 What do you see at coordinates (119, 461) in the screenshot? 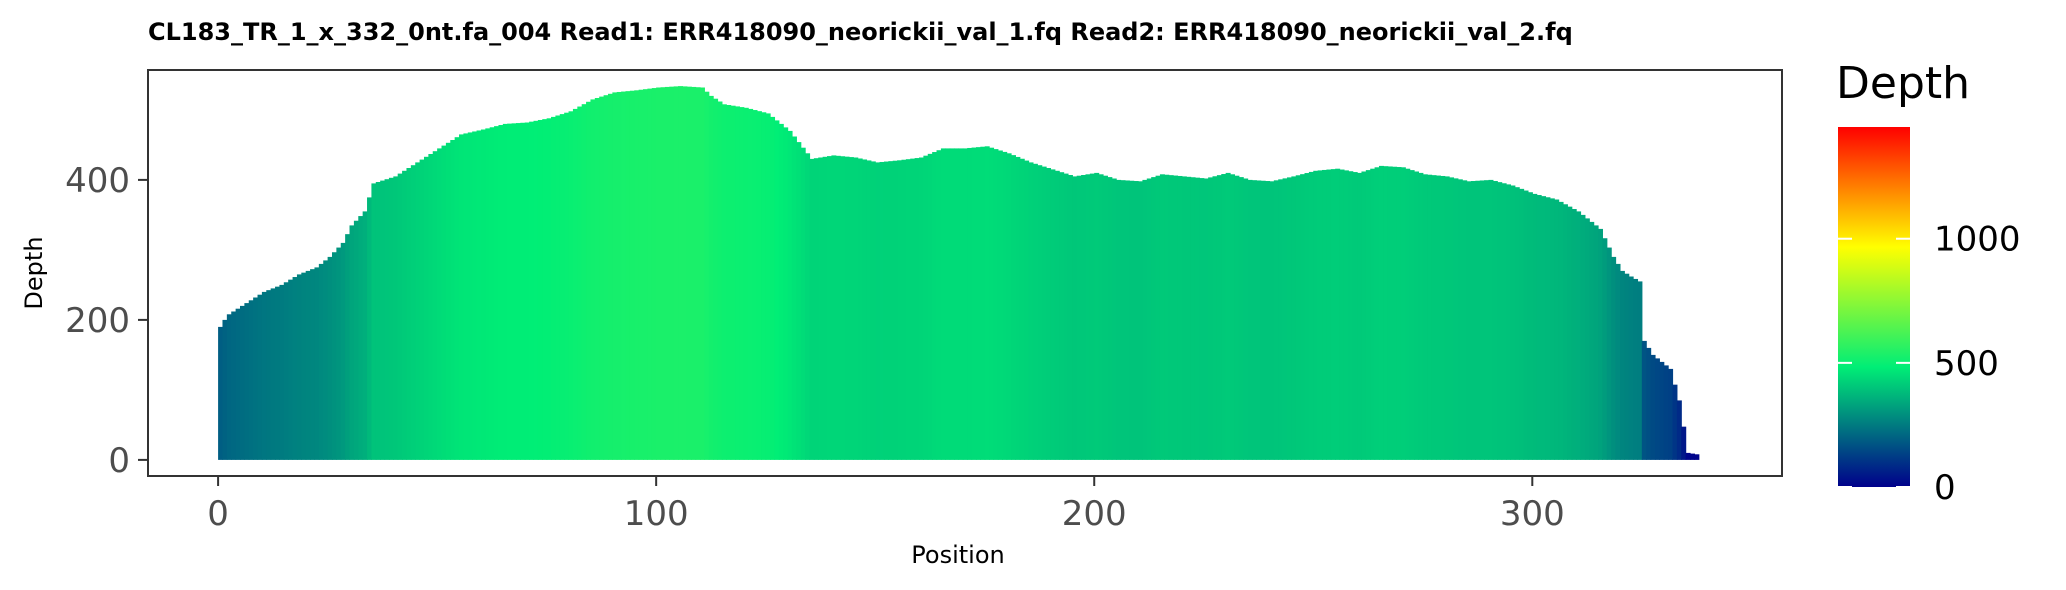
I see `y-tick-label: 0` at bounding box center [119, 461].